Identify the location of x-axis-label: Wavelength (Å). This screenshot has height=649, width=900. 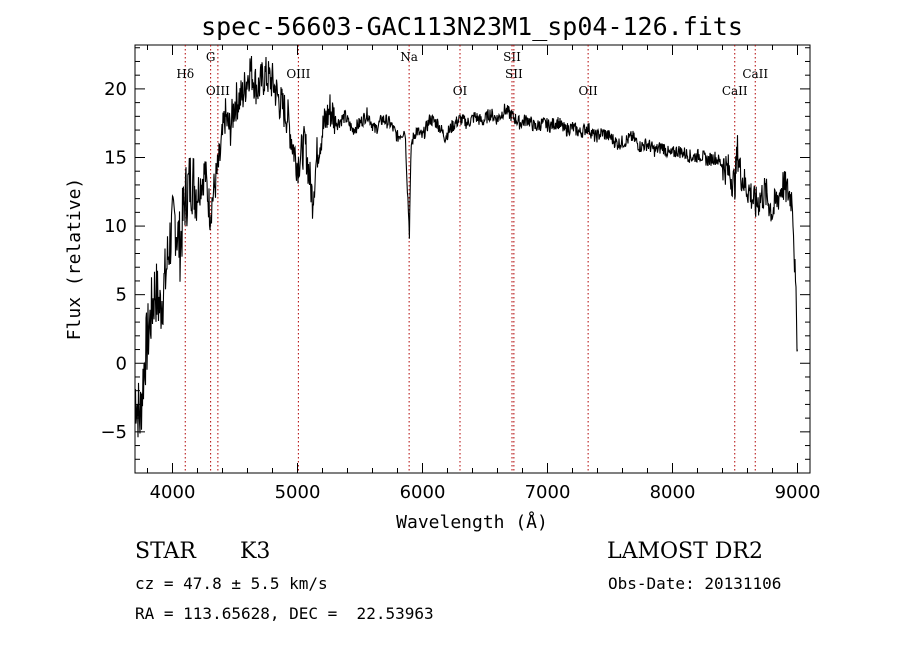
(472, 522).